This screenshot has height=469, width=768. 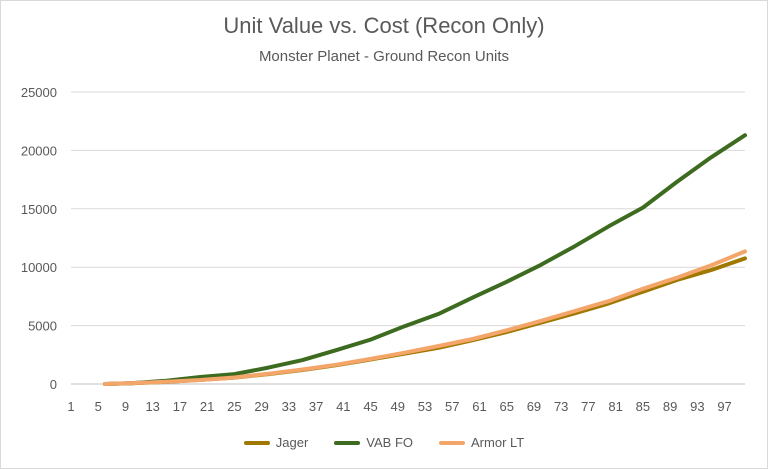 What do you see at coordinates (39, 209) in the screenshot?
I see `y-tick-label: 15000` at bounding box center [39, 209].